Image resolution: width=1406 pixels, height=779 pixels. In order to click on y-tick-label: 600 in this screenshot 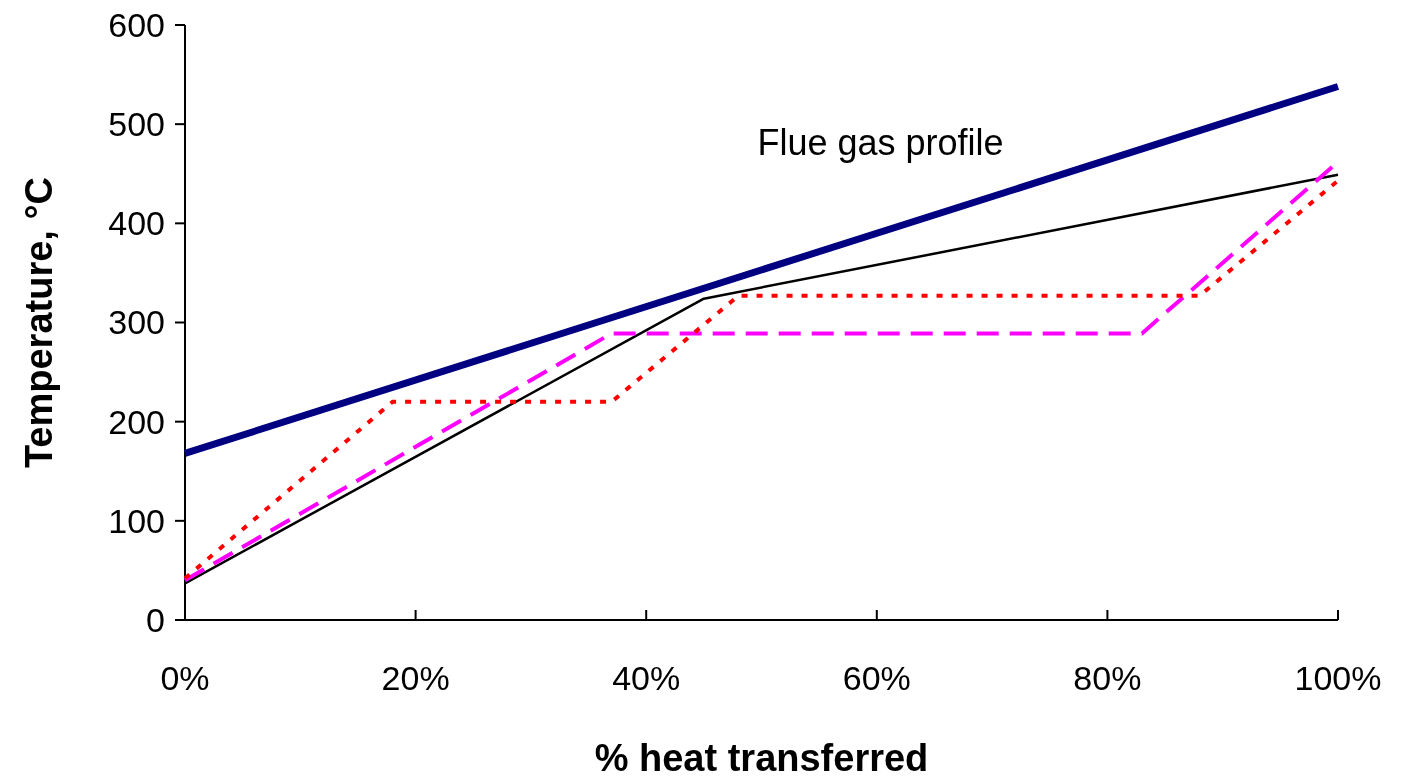, I will do `click(136, 24)`.